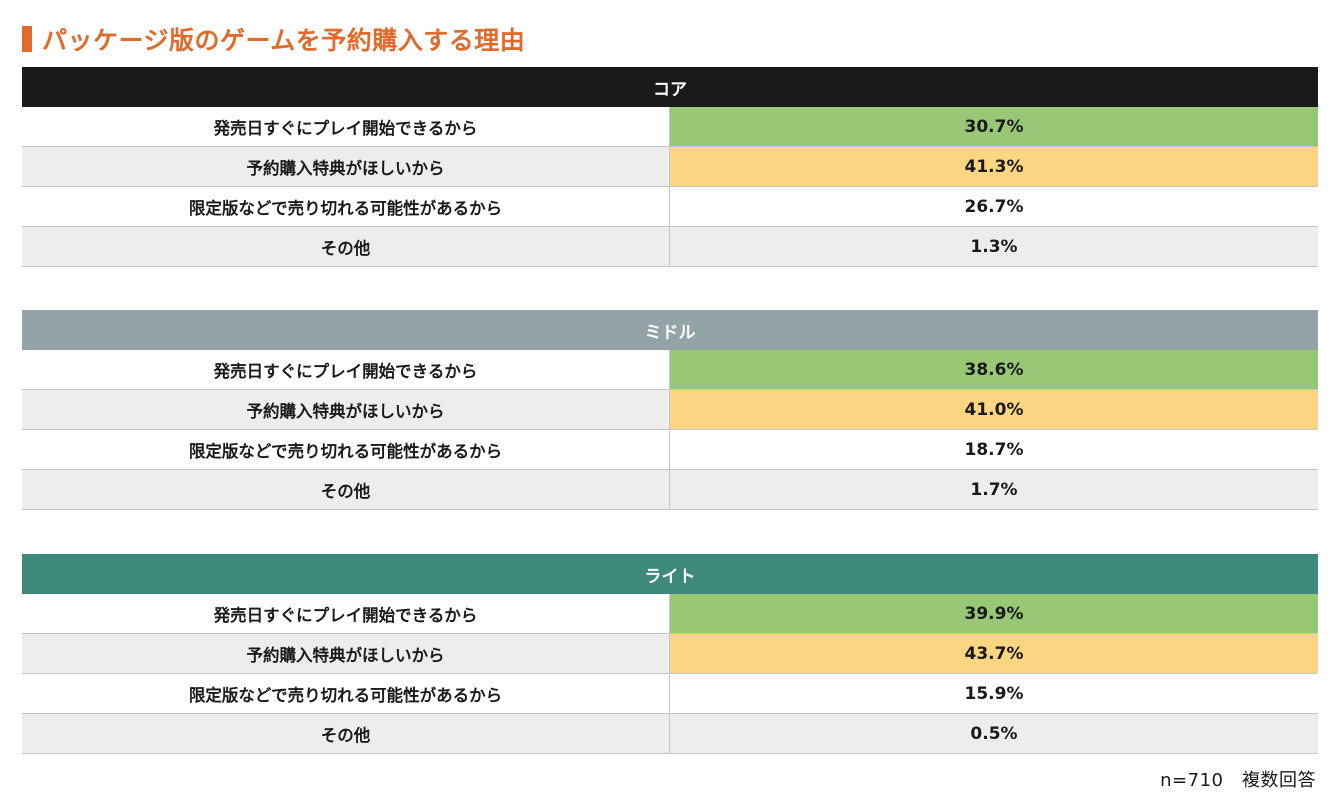 The width and height of the screenshot is (1338, 800). I want to click on segment-header-light: ライト, so click(670, 574).